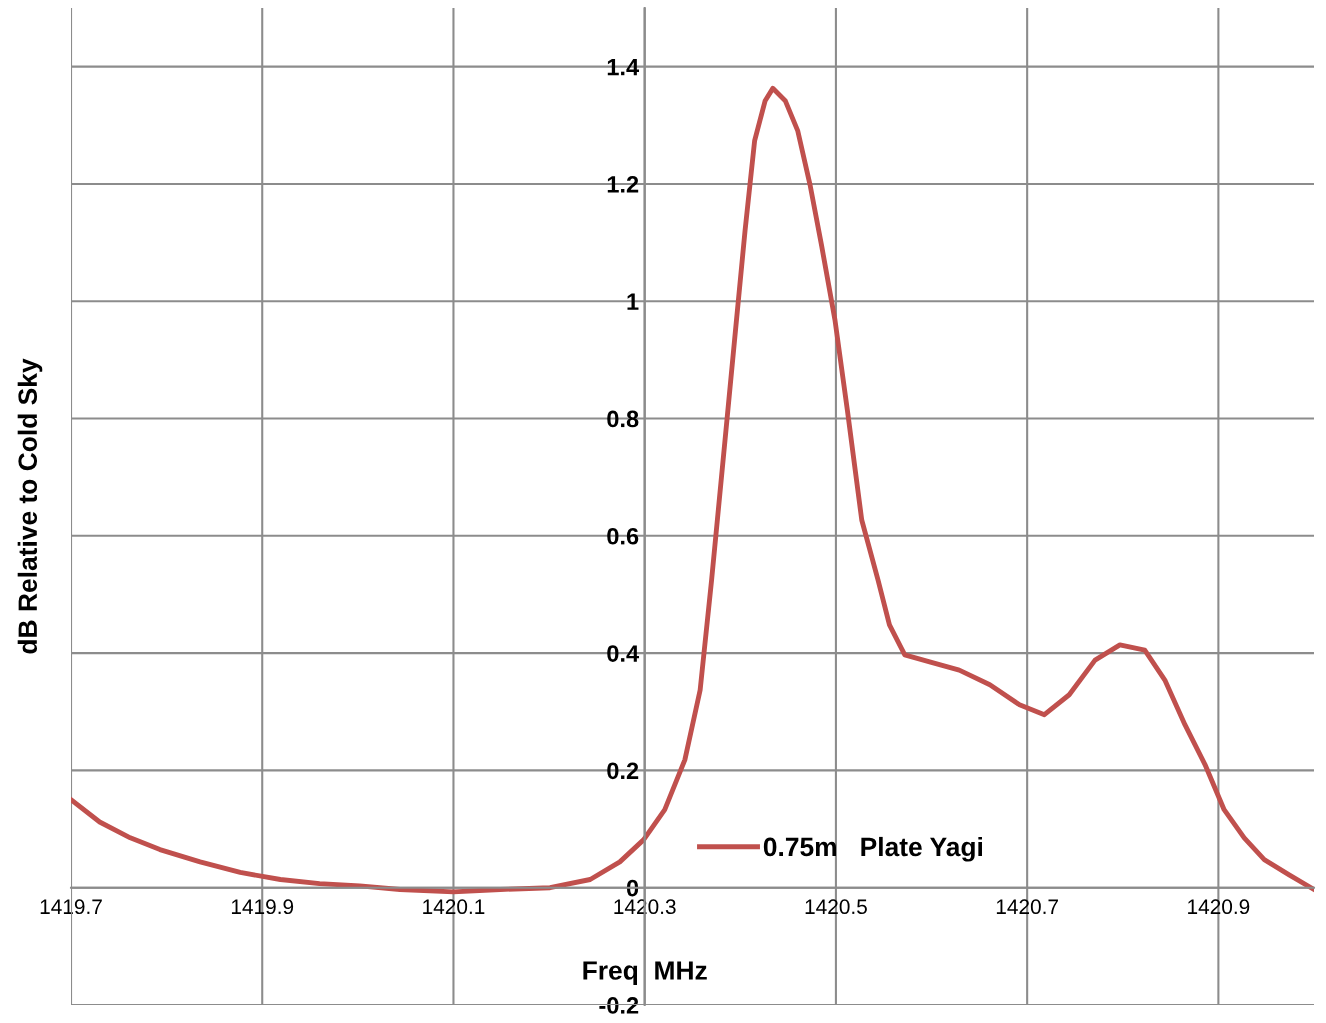 The width and height of the screenshot is (1326, 1023). I want to click on legend-label: 0.75m Plate Yagi, so click(872, 849).